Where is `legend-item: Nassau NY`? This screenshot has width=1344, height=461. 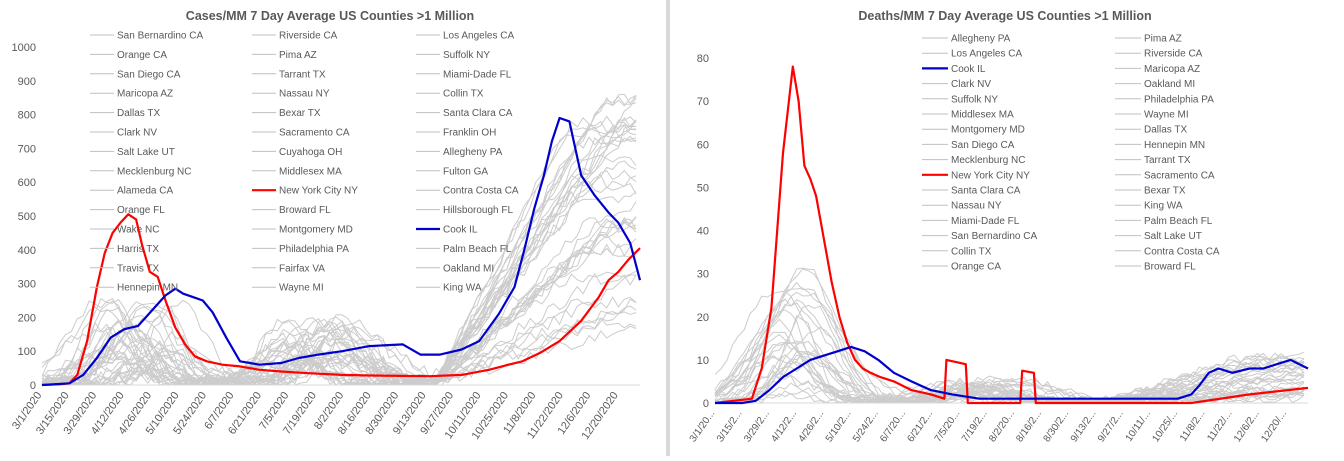
legend-item: Nassau NY is located at coordinates (291, 94).